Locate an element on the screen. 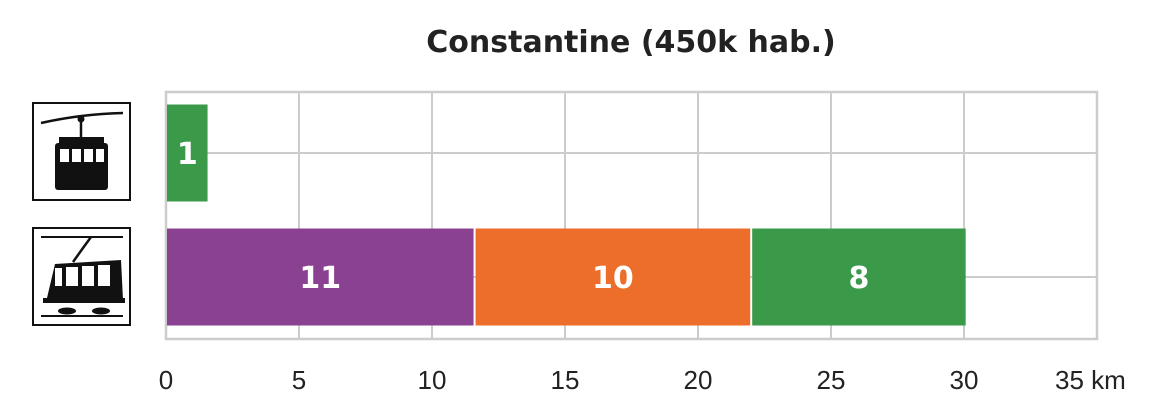  x-tick-label: 5 is located at coordinates (299, 380).